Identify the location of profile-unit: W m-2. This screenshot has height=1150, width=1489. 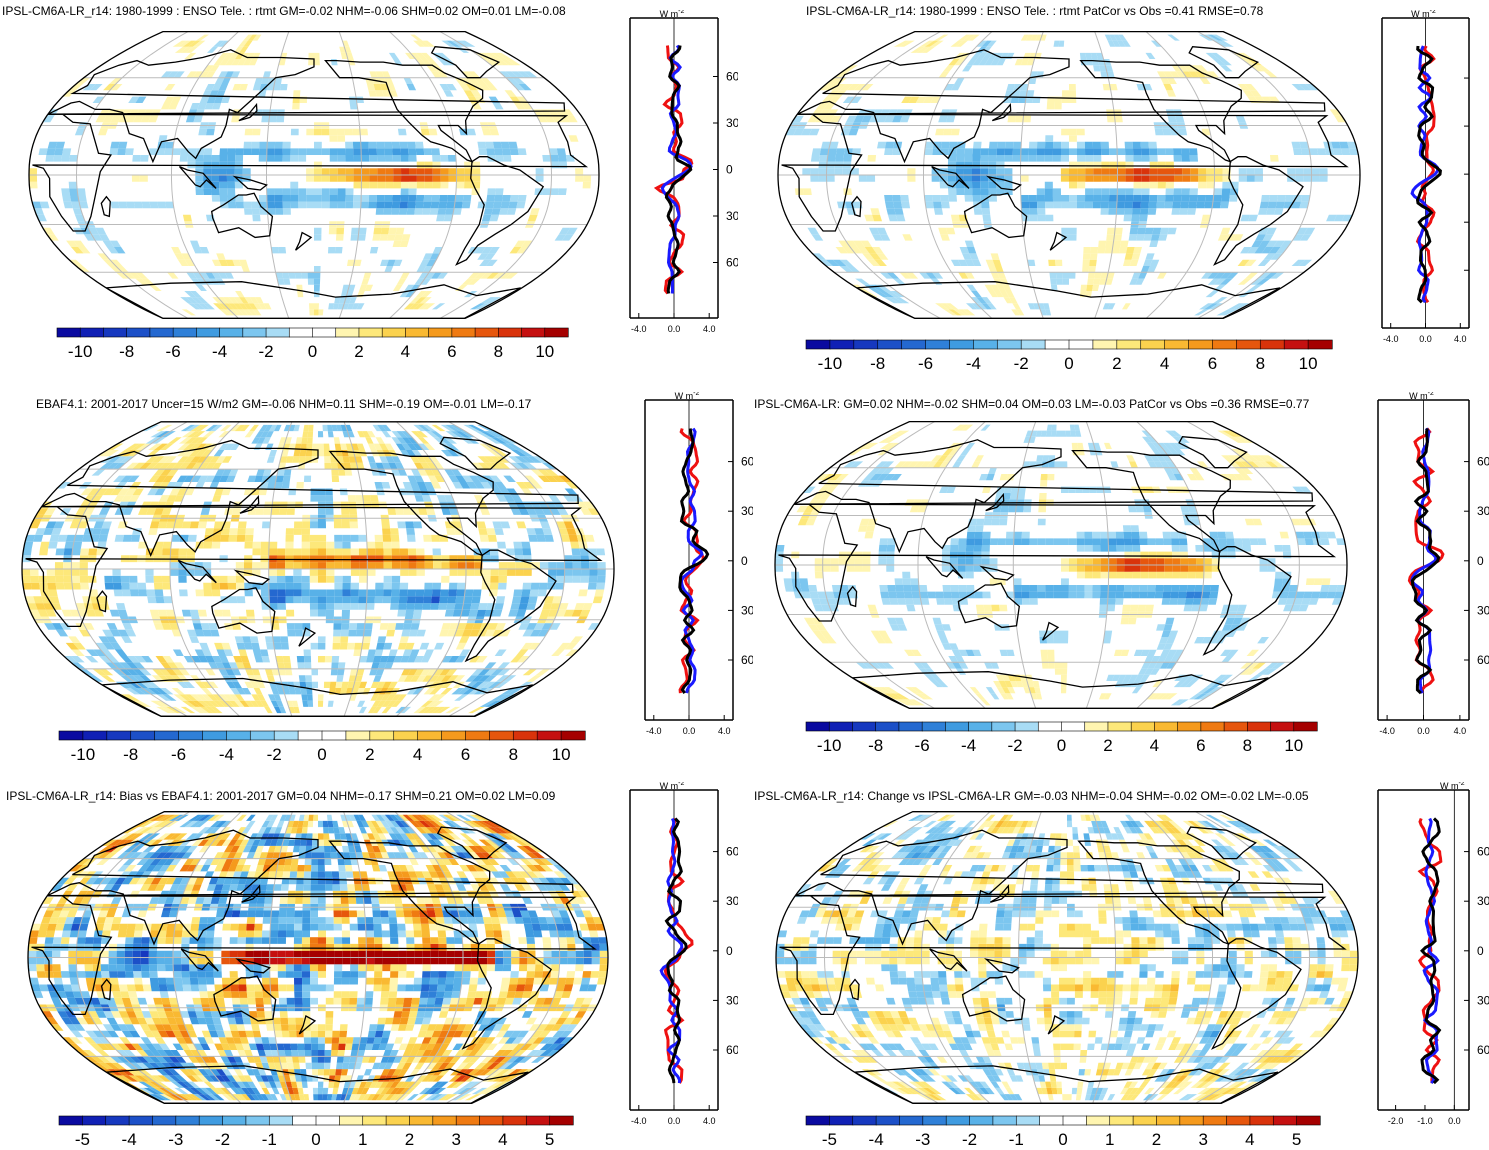
(1452, 786).